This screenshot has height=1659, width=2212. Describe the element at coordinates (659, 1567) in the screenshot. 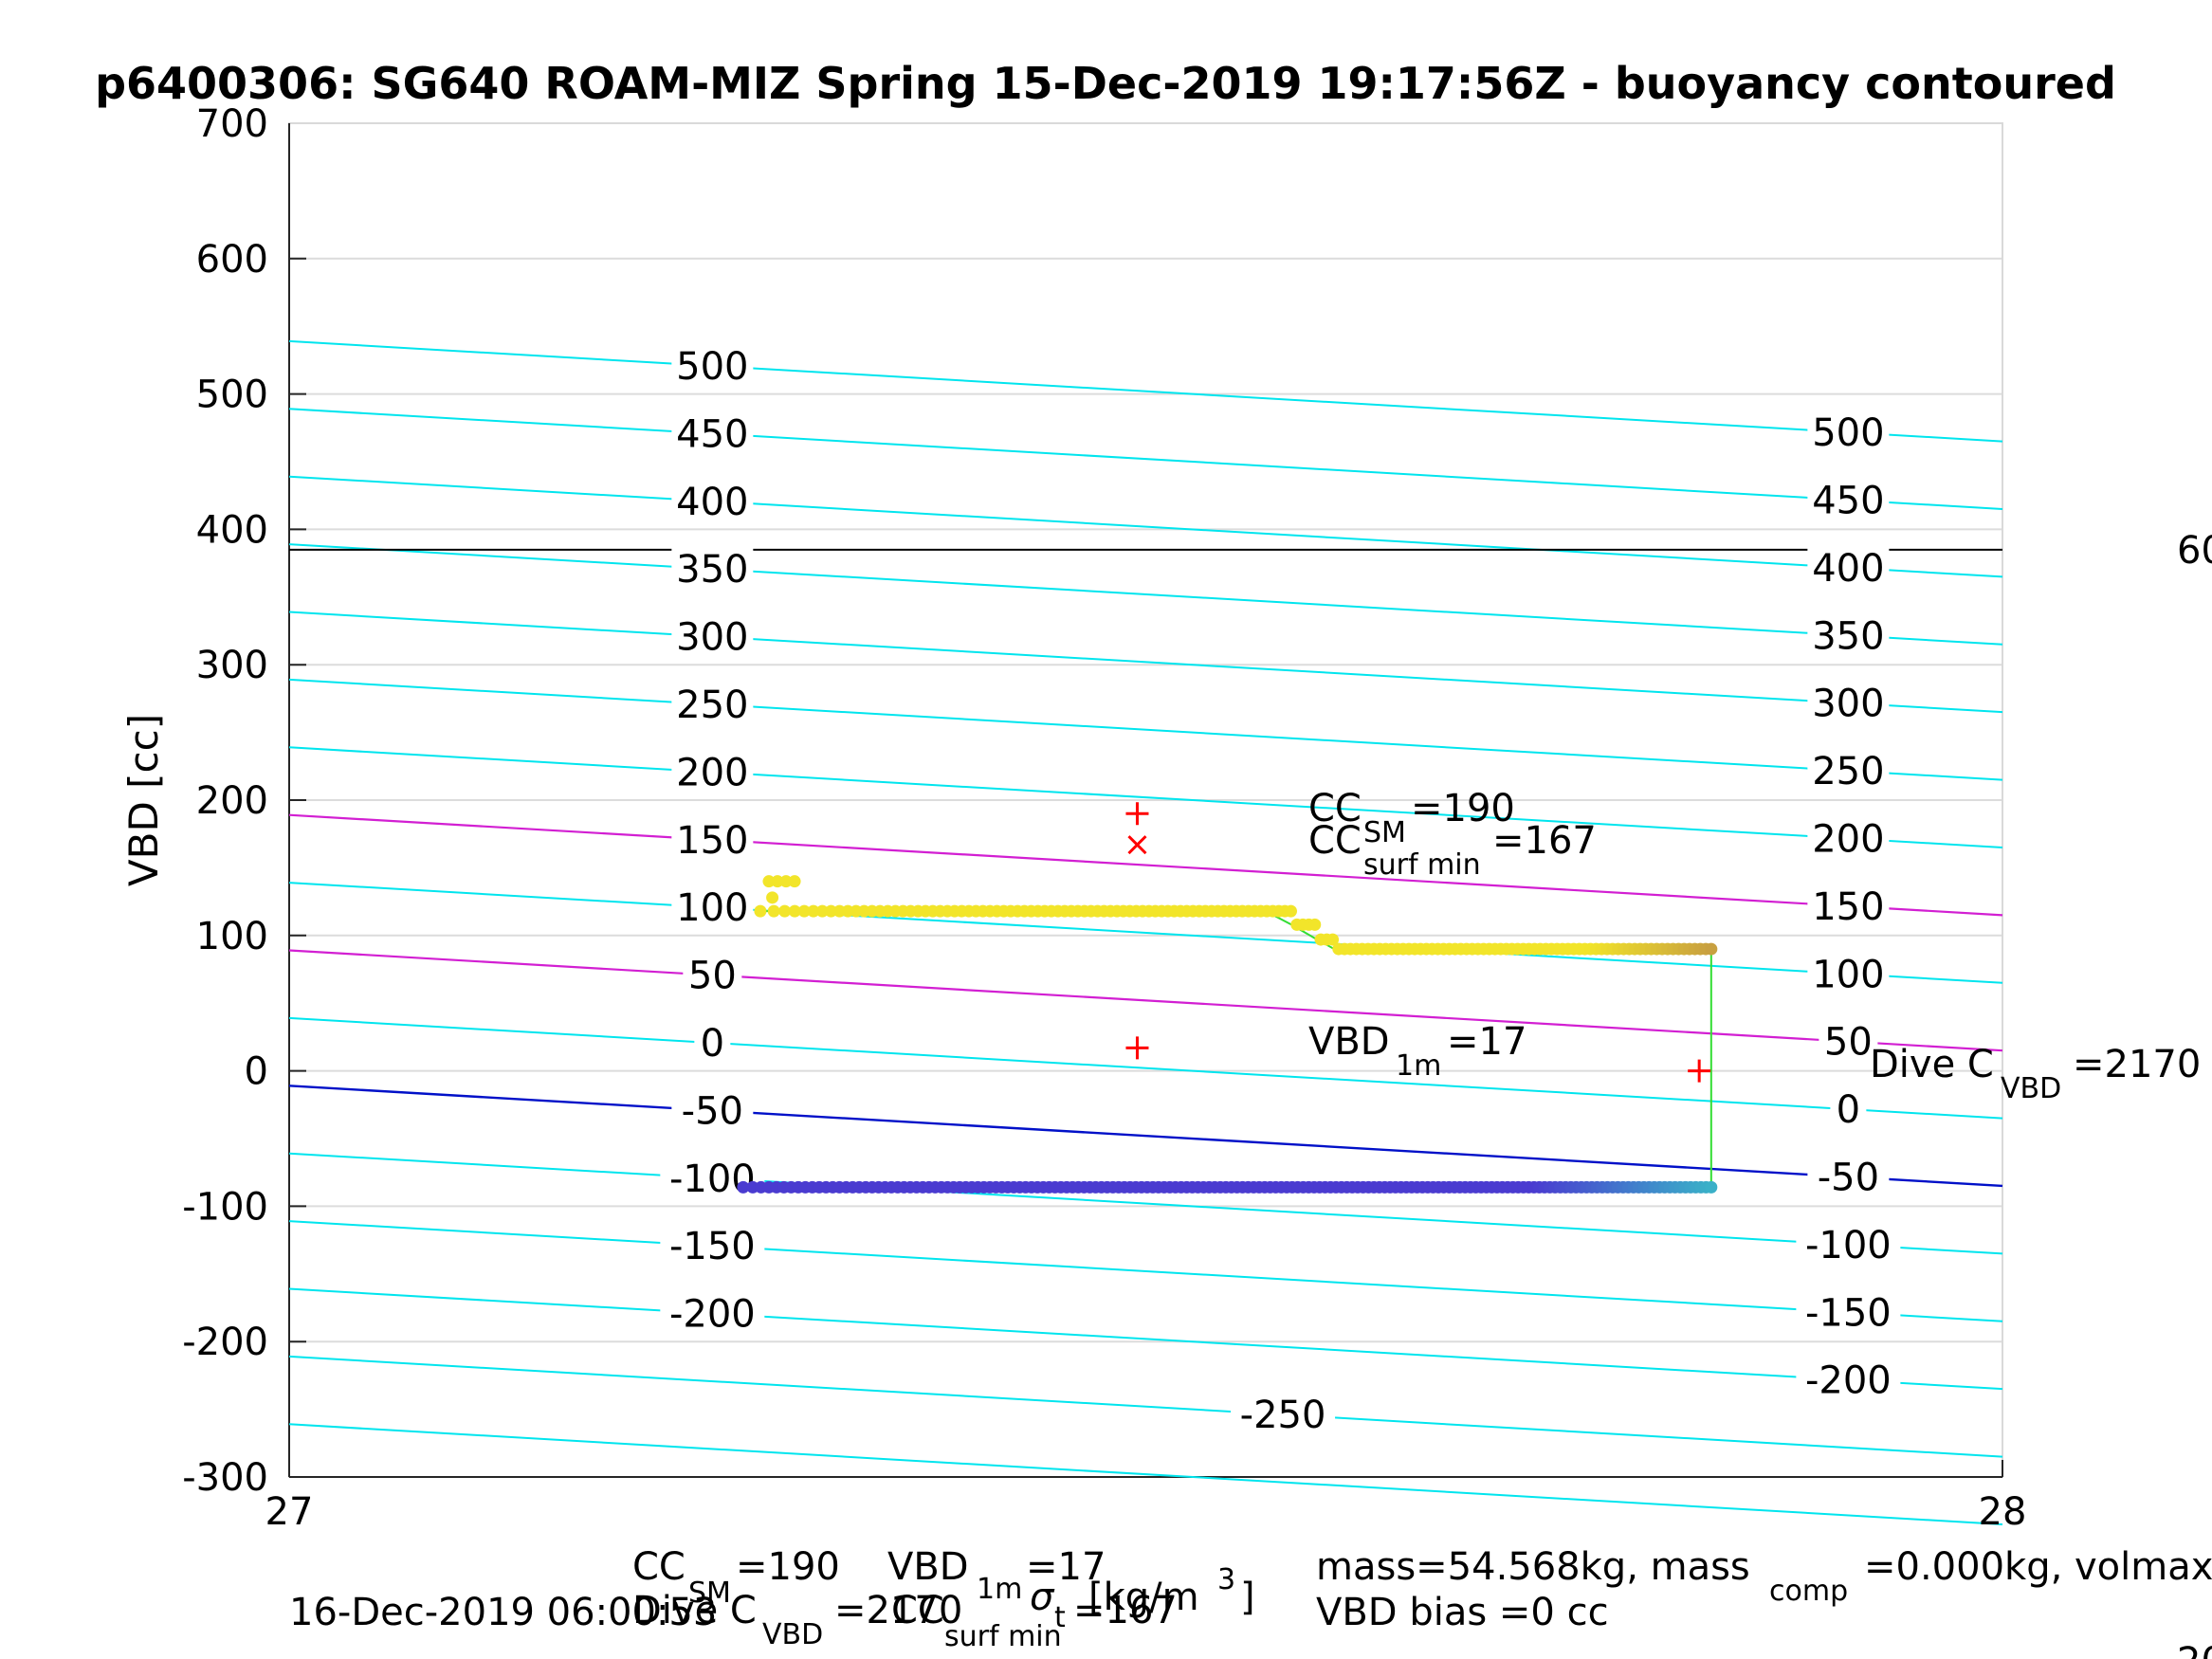

I see `footer-cc-sm-main: CC` at that location.